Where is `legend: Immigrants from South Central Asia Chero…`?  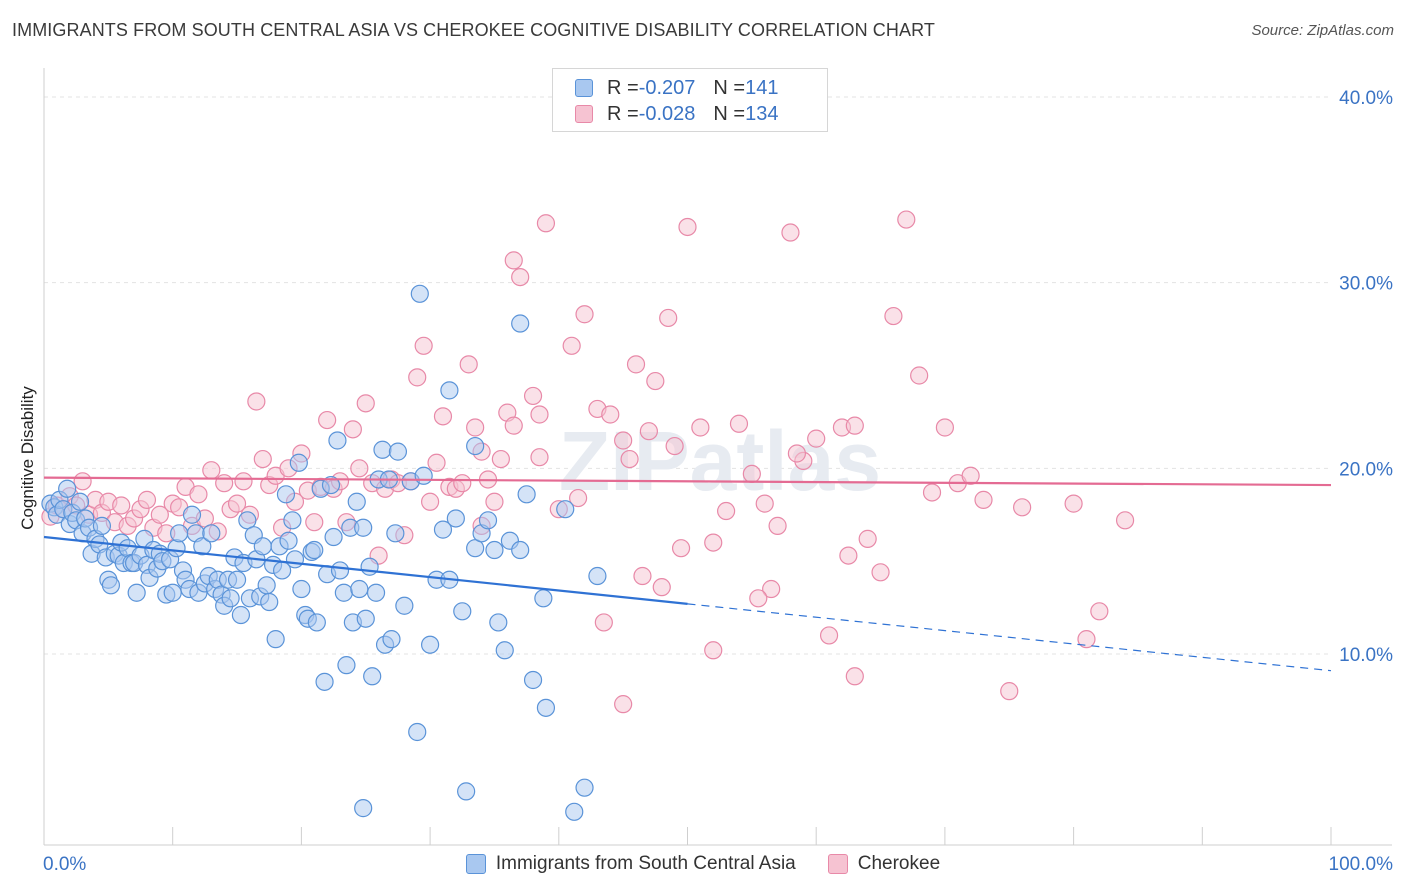
legend: Immigrants from South Central Asia Chero… is located at coordinates (703, 864).